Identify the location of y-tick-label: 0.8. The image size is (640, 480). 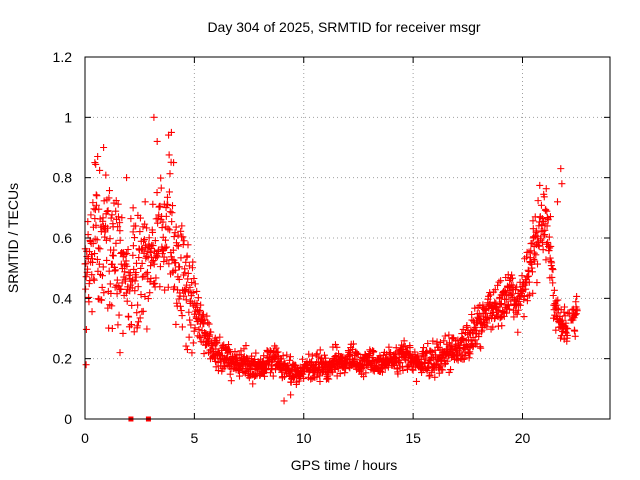
(63, 178).